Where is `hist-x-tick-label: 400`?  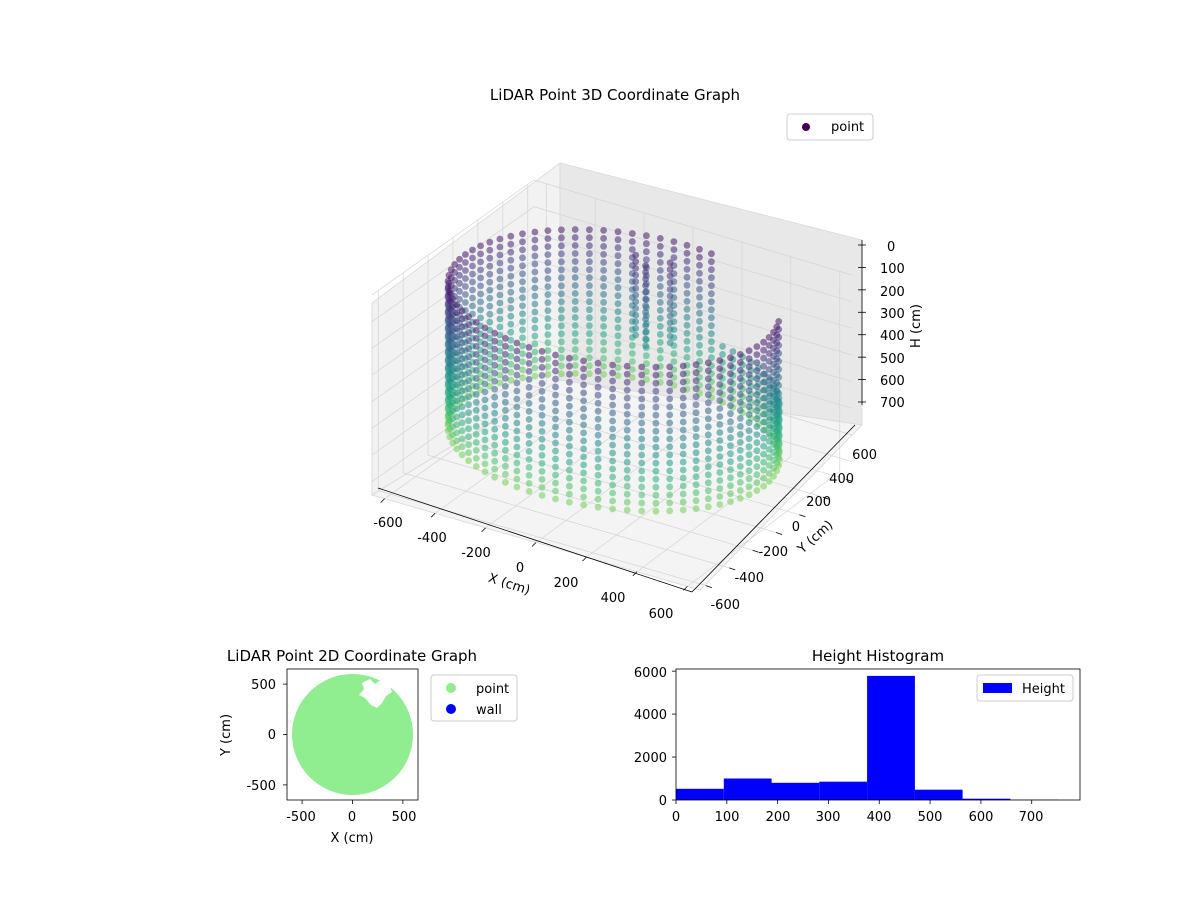
hist-x-tick-label: 400 is located at coordinates (879, 817).